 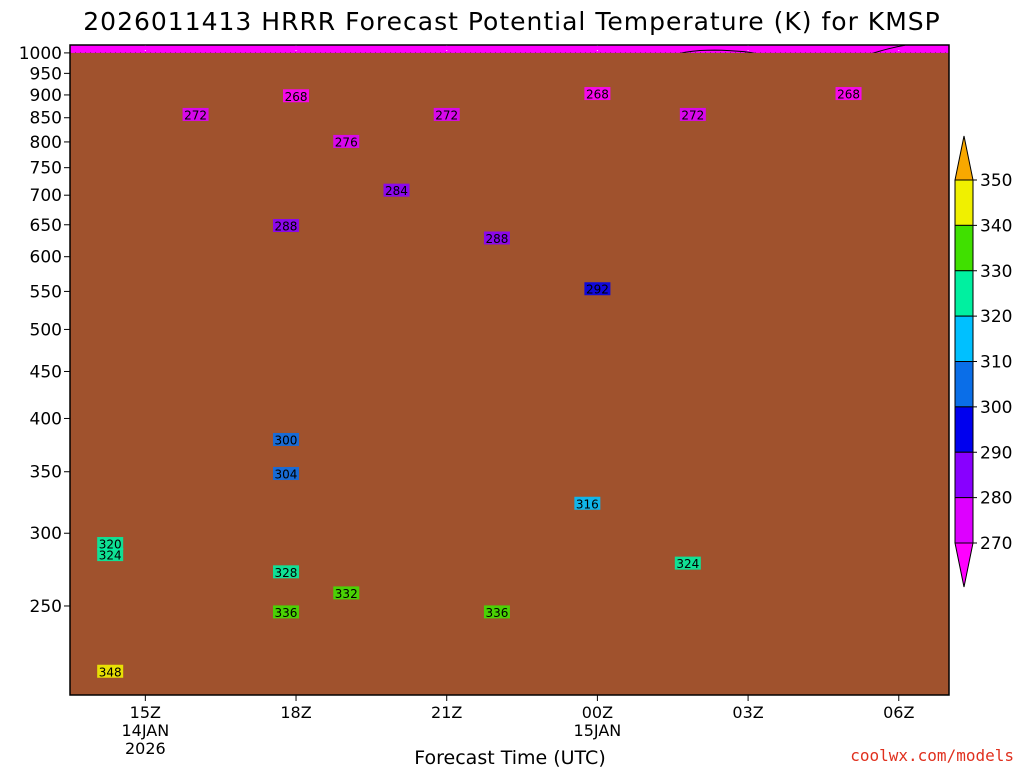 I want to click on contour-label: 292, so click(x=597, y=290).